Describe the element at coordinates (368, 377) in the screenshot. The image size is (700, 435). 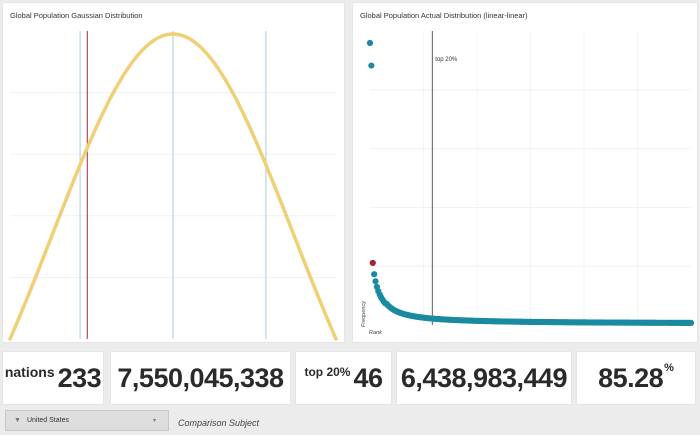
I see `top-count-value: 46` at that location.